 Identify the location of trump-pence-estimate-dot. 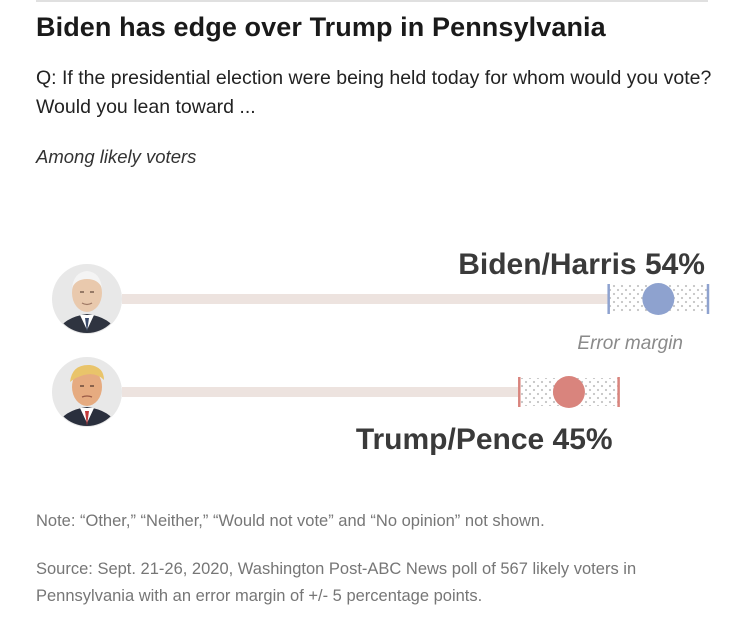
(568, 392).